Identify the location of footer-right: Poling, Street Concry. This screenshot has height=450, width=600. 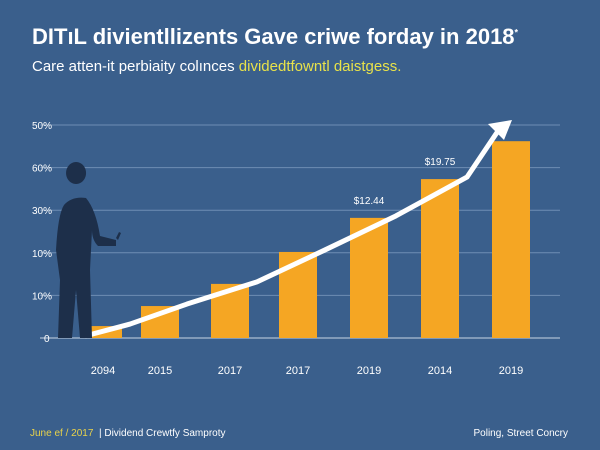
(521, 433).